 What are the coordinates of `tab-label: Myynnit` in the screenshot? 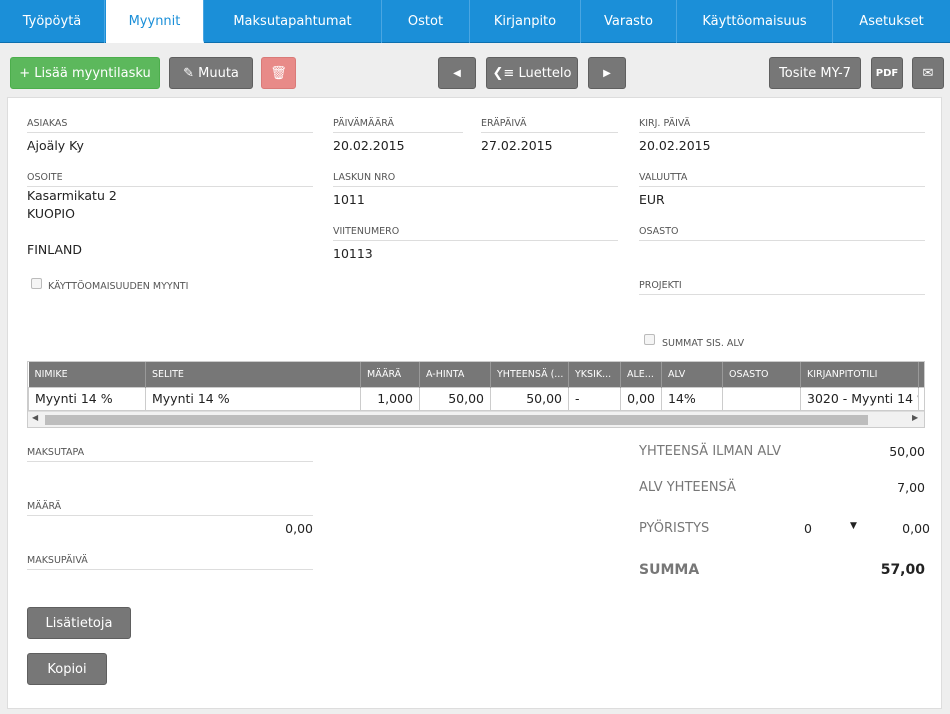 It's located at (154, 21).